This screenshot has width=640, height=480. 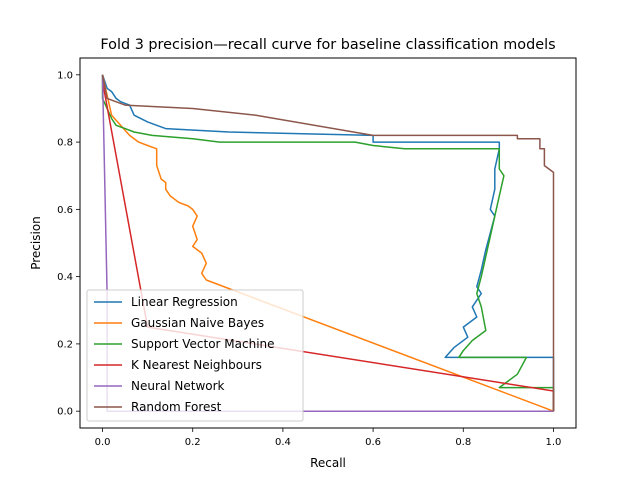 What do you see at coordinates (463, 442) in the screenshot?
I see `x-tick-label: 0.8` at bounding box center [463, 442].